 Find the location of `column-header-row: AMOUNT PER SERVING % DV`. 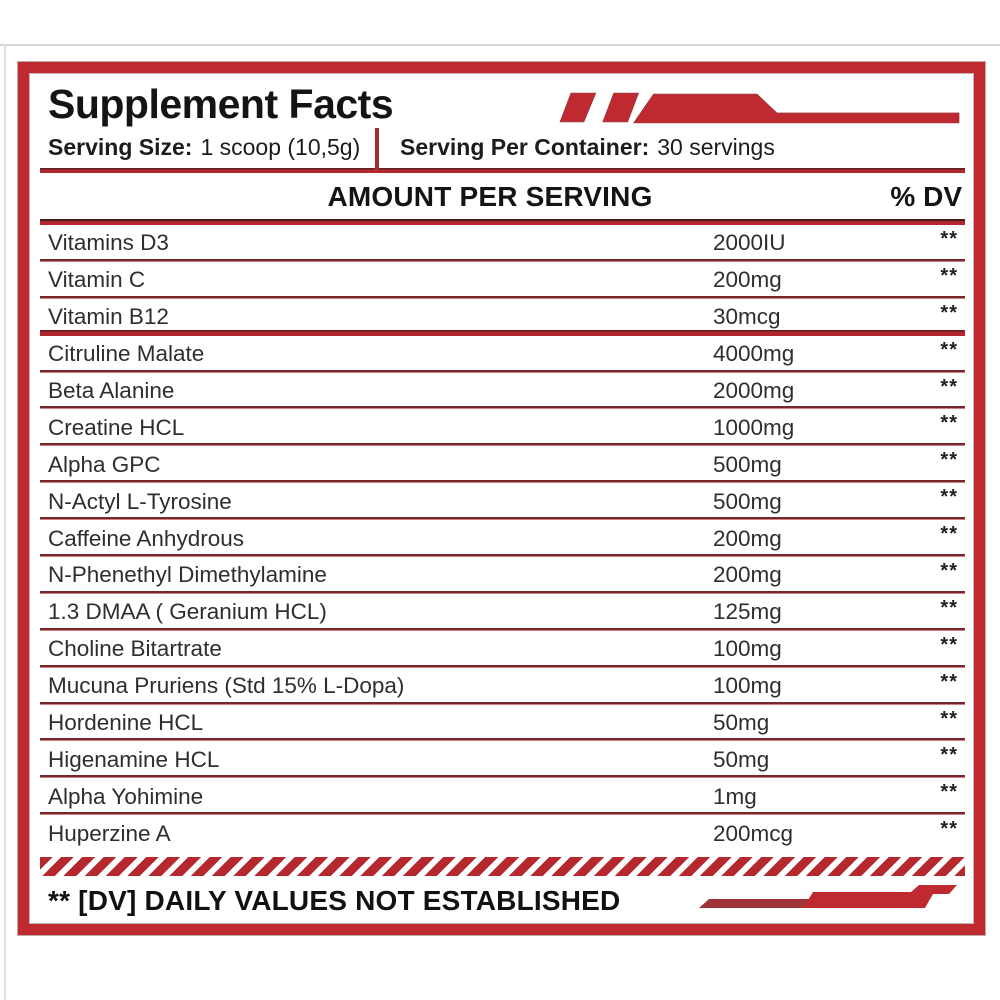

column-header-row: AMOUNT PER SERVING % DV is located at coordinates (505, 196).